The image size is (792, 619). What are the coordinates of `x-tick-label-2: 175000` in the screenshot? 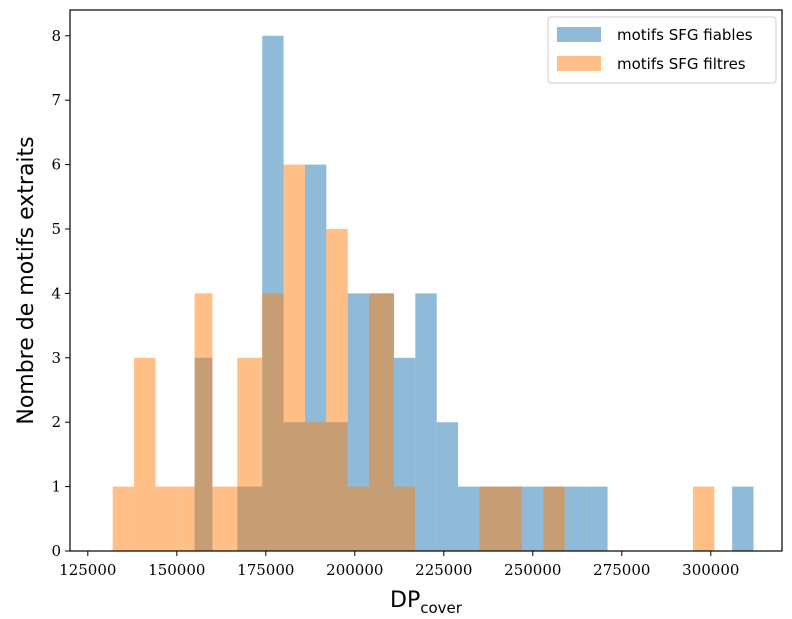 It's located at (265, 570).